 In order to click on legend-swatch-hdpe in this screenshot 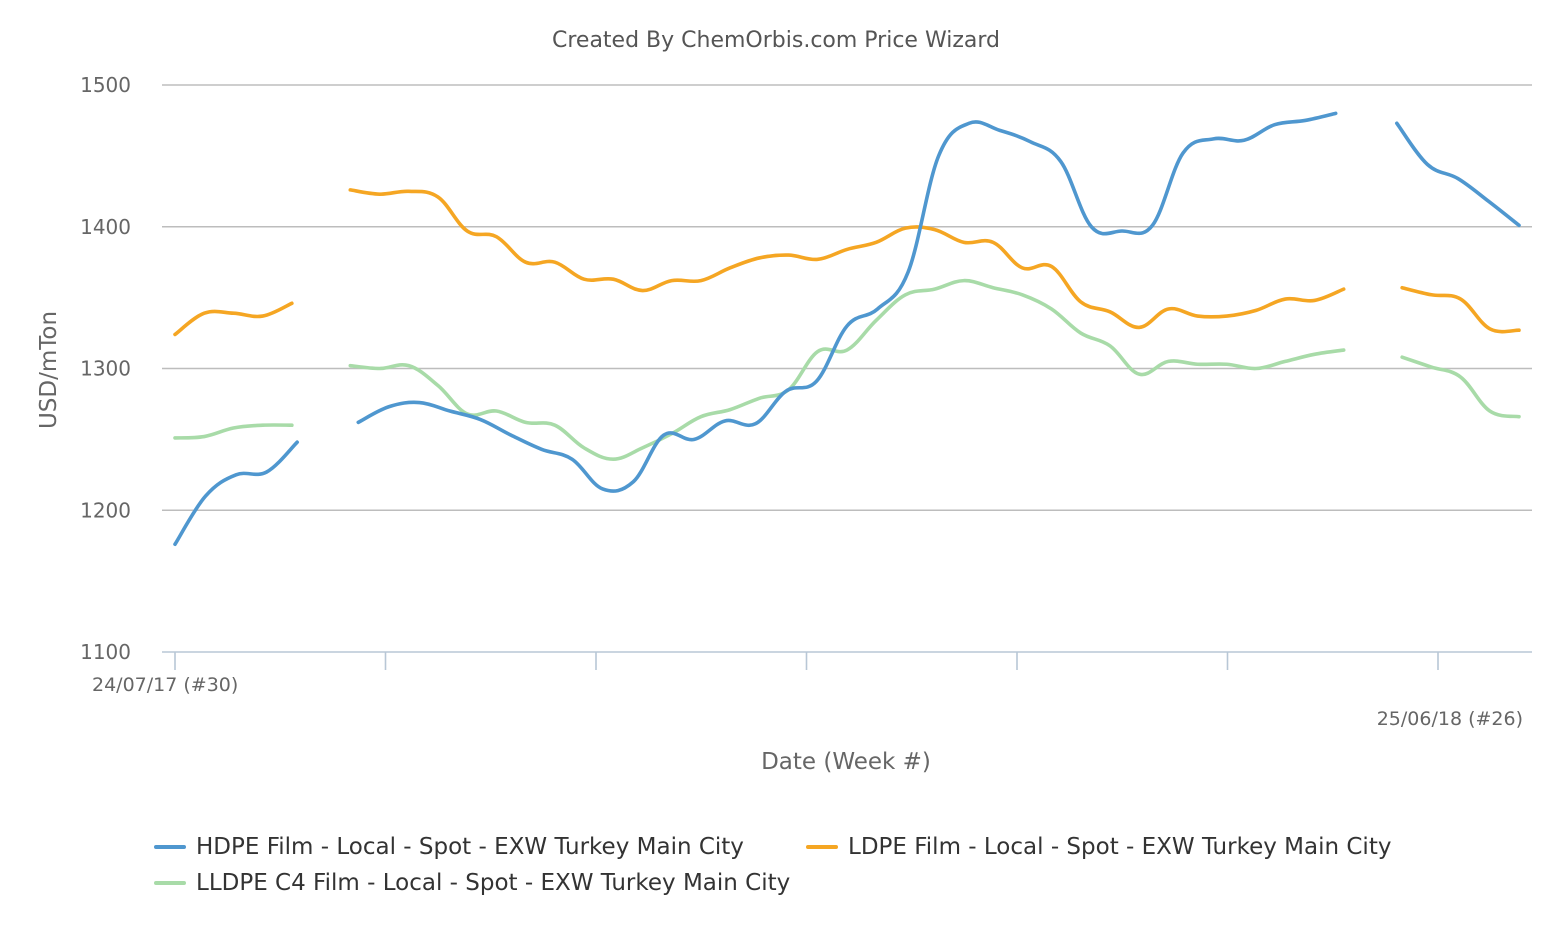, I will do `click(170, 847)`.